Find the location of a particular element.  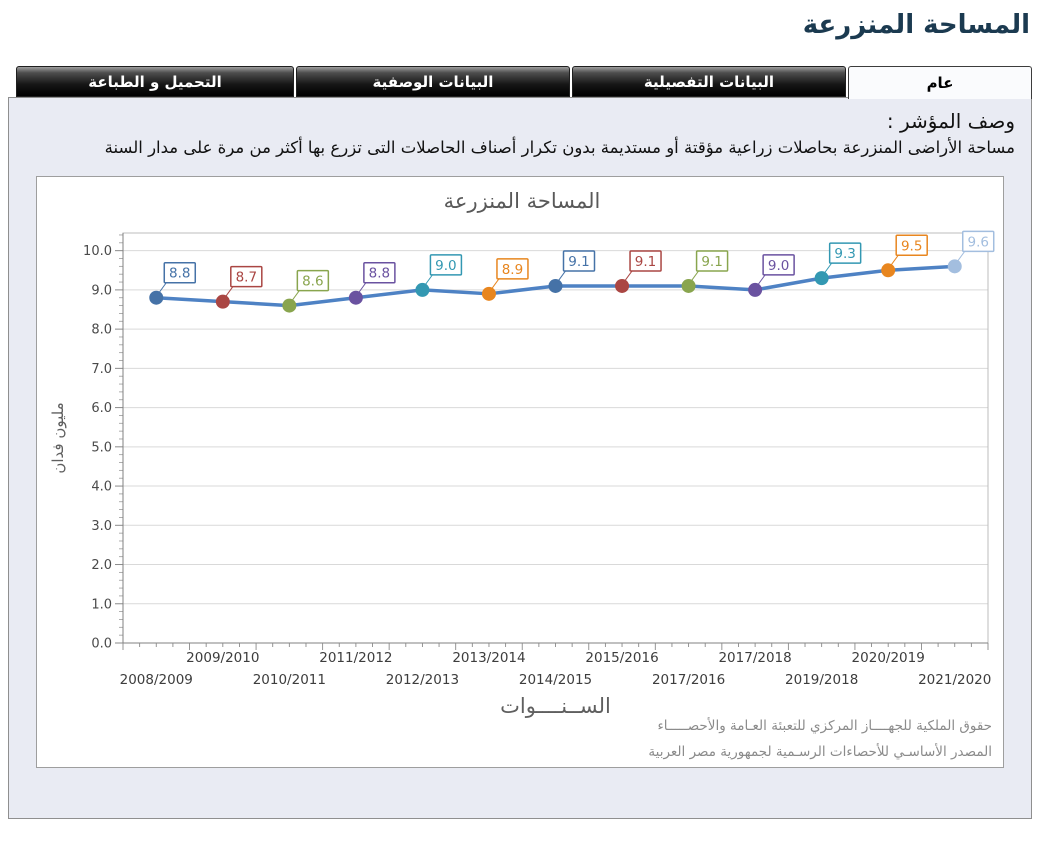

y-tick-label: 7.0 is located at coordinates (101, 369).